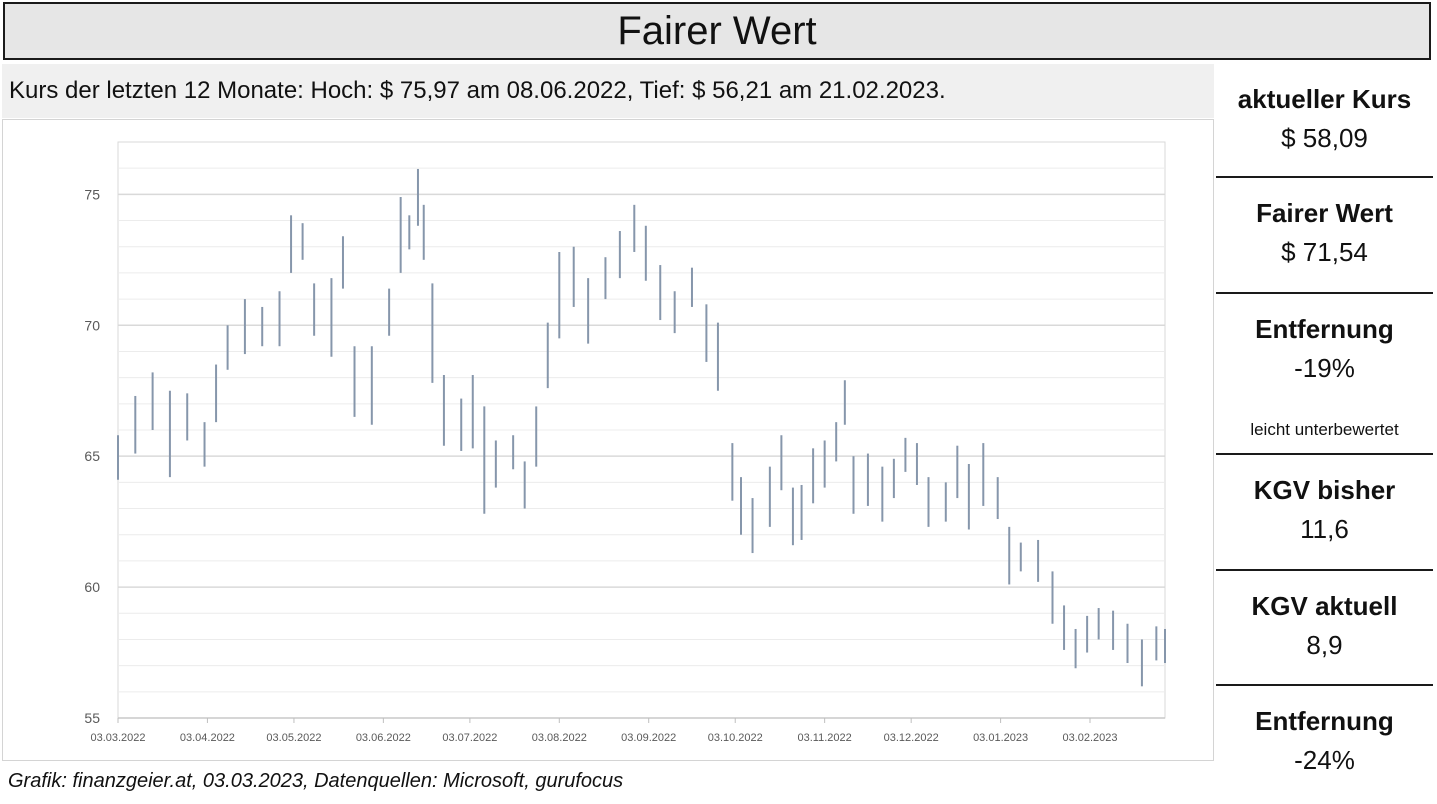  What do you see at coordinates (383, 738) in the screenshot?
I see `x-tick-label: 03.06.2022` at bounding box center [383, 738].